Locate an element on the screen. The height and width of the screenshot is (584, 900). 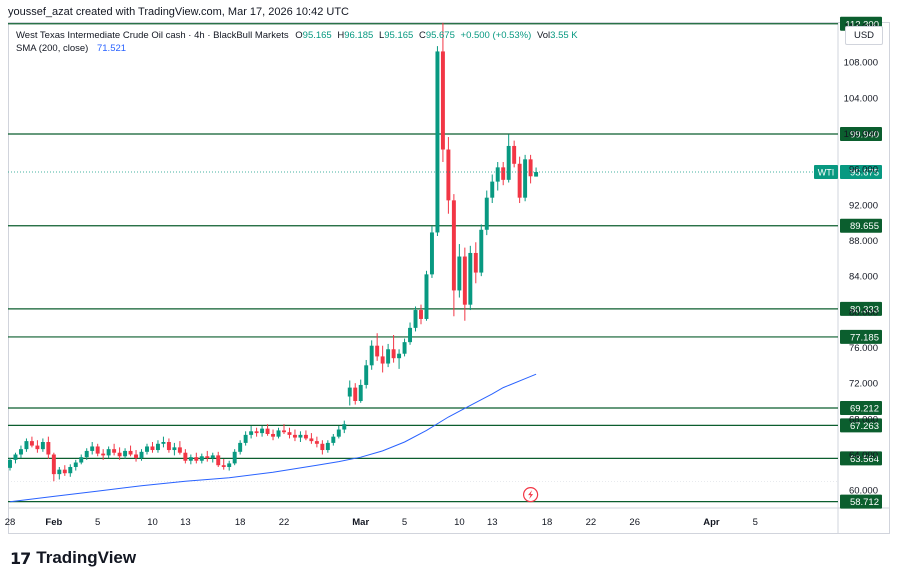
level-label: 99.940 is located at coordinates (864, 135).